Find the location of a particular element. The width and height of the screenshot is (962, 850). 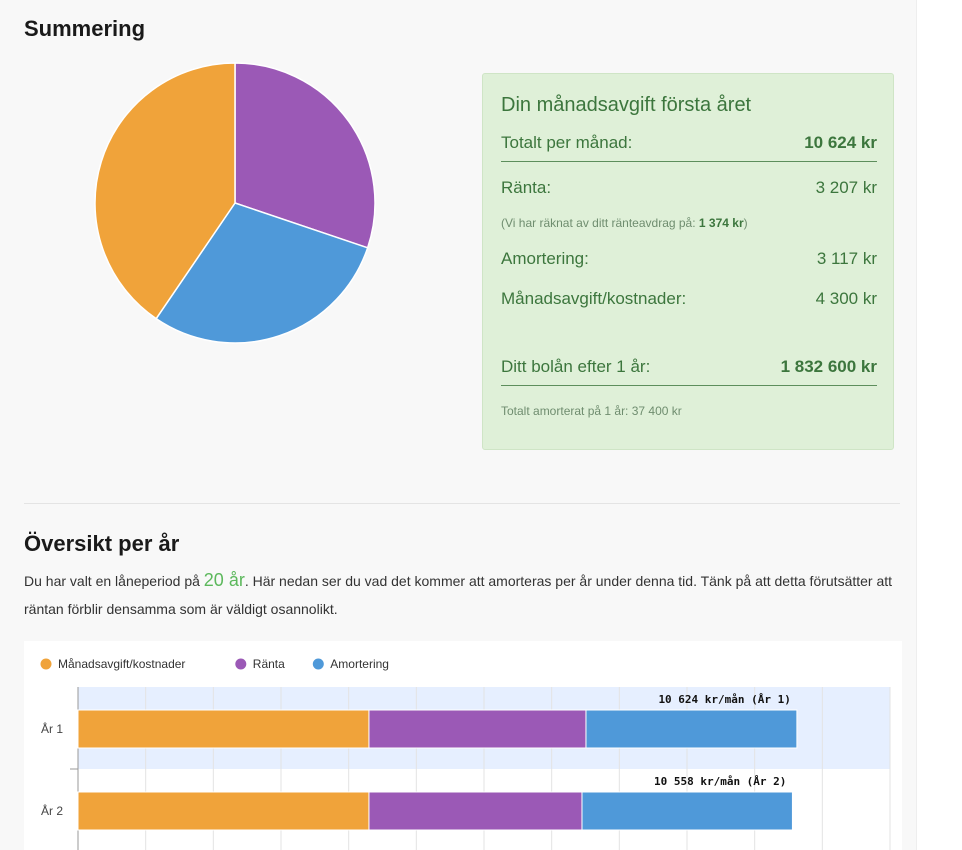

pie-slice-manadsavgift-kostnader is located at coordinates (165, 191).